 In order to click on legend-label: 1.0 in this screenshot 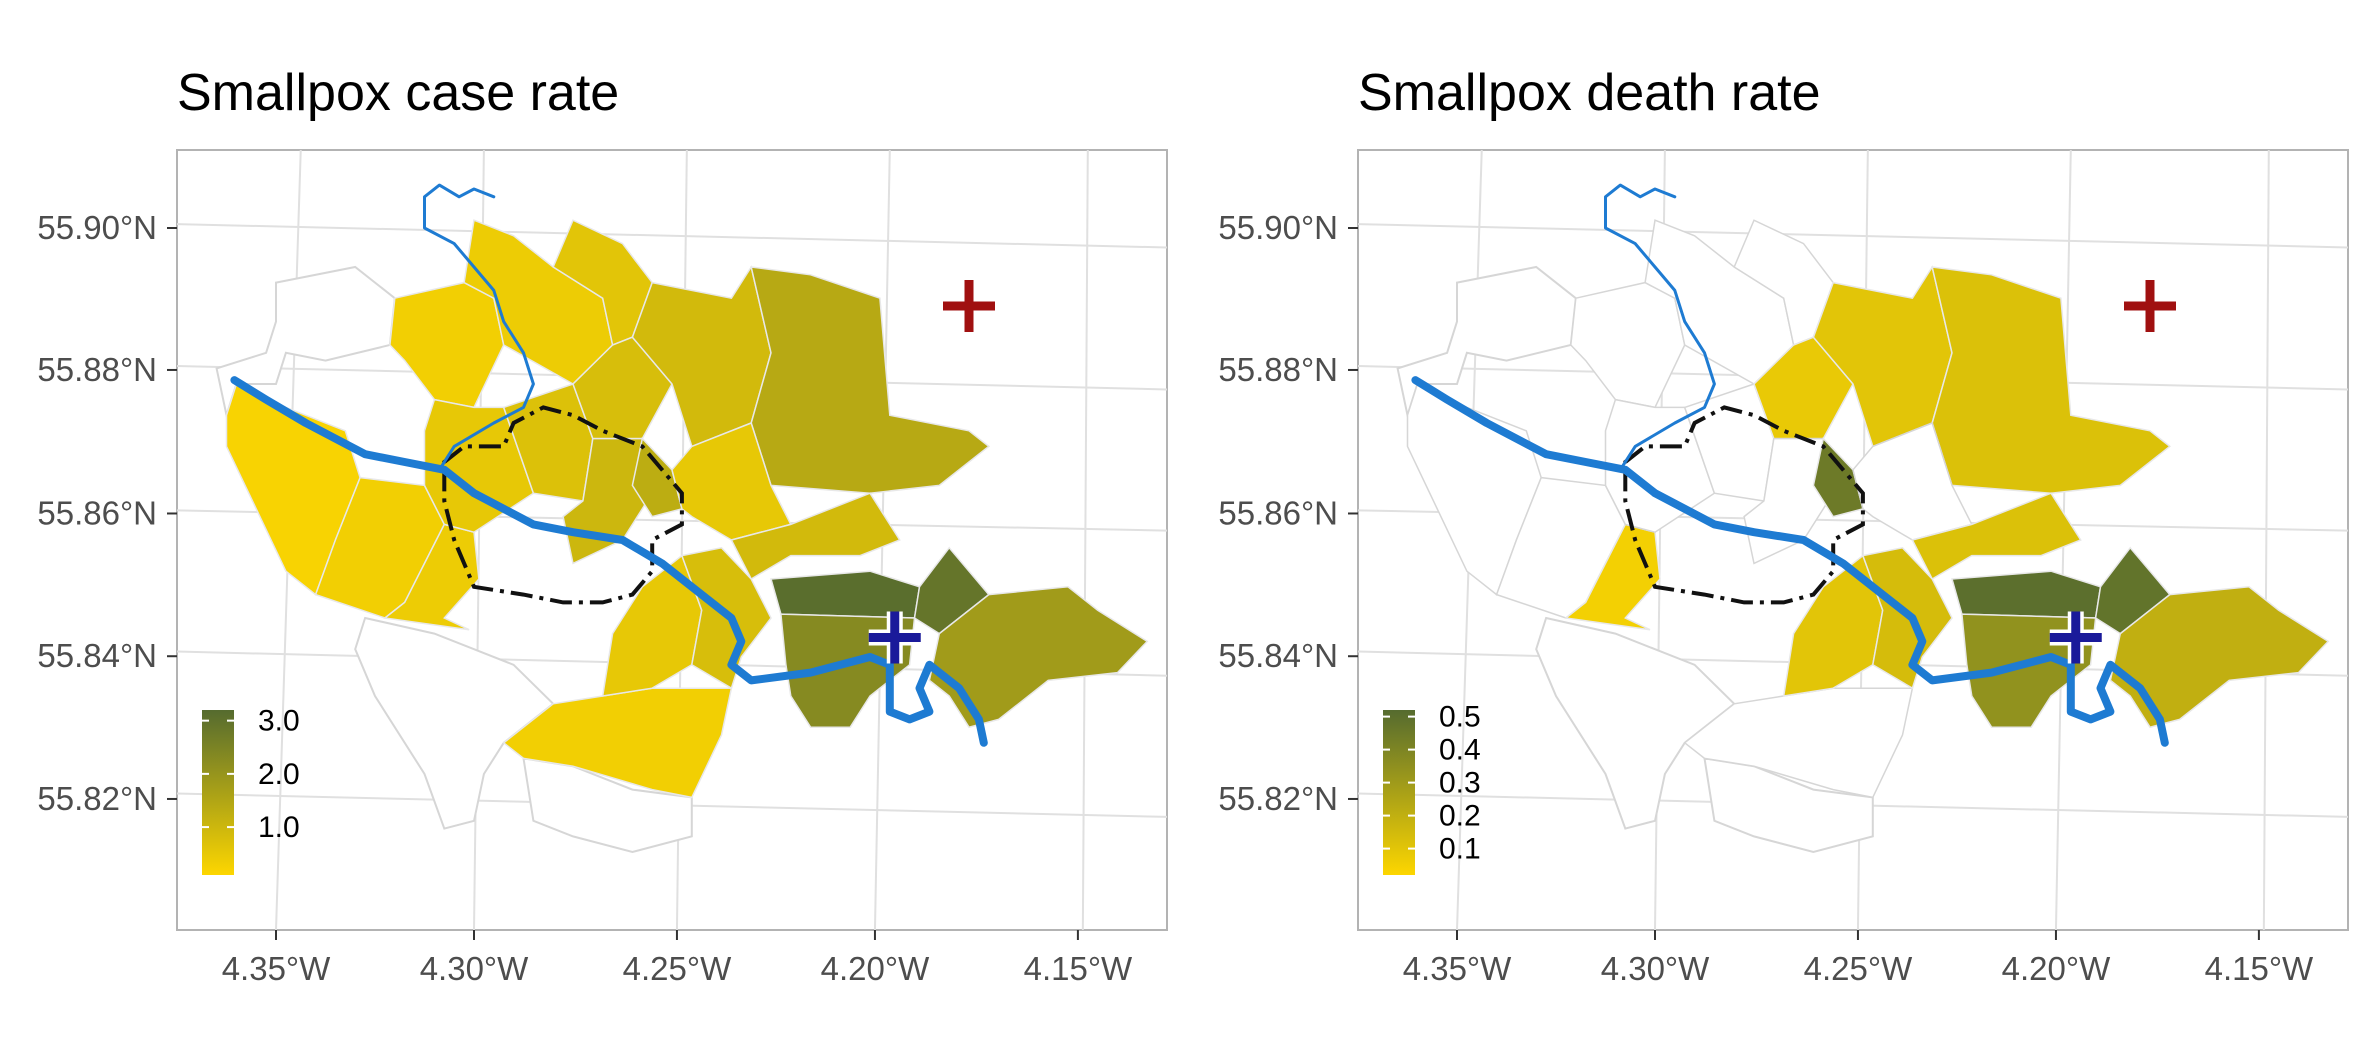, I will do `click(279, 827)`.